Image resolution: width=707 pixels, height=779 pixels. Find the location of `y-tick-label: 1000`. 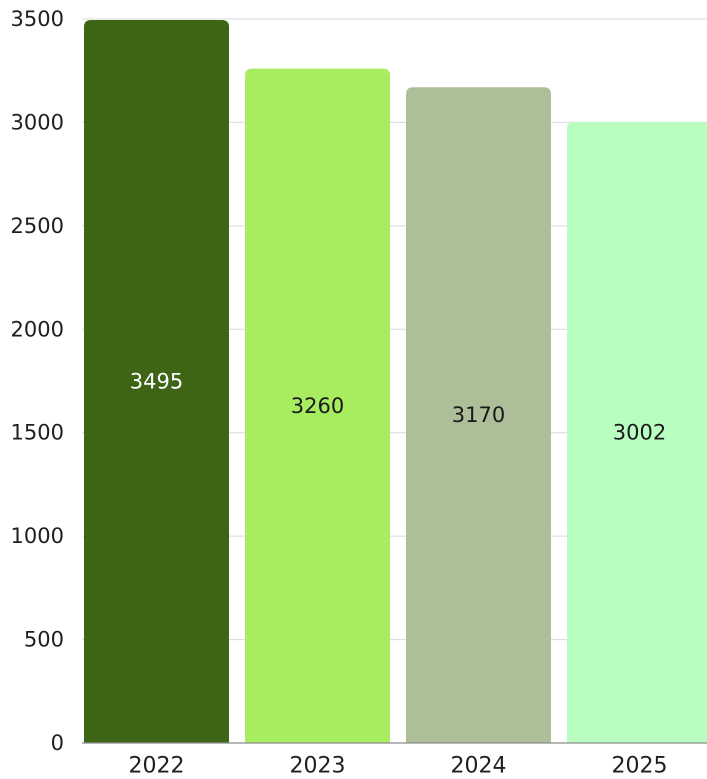

y-tick-label: 1000 is located at coordinates (37, 536).